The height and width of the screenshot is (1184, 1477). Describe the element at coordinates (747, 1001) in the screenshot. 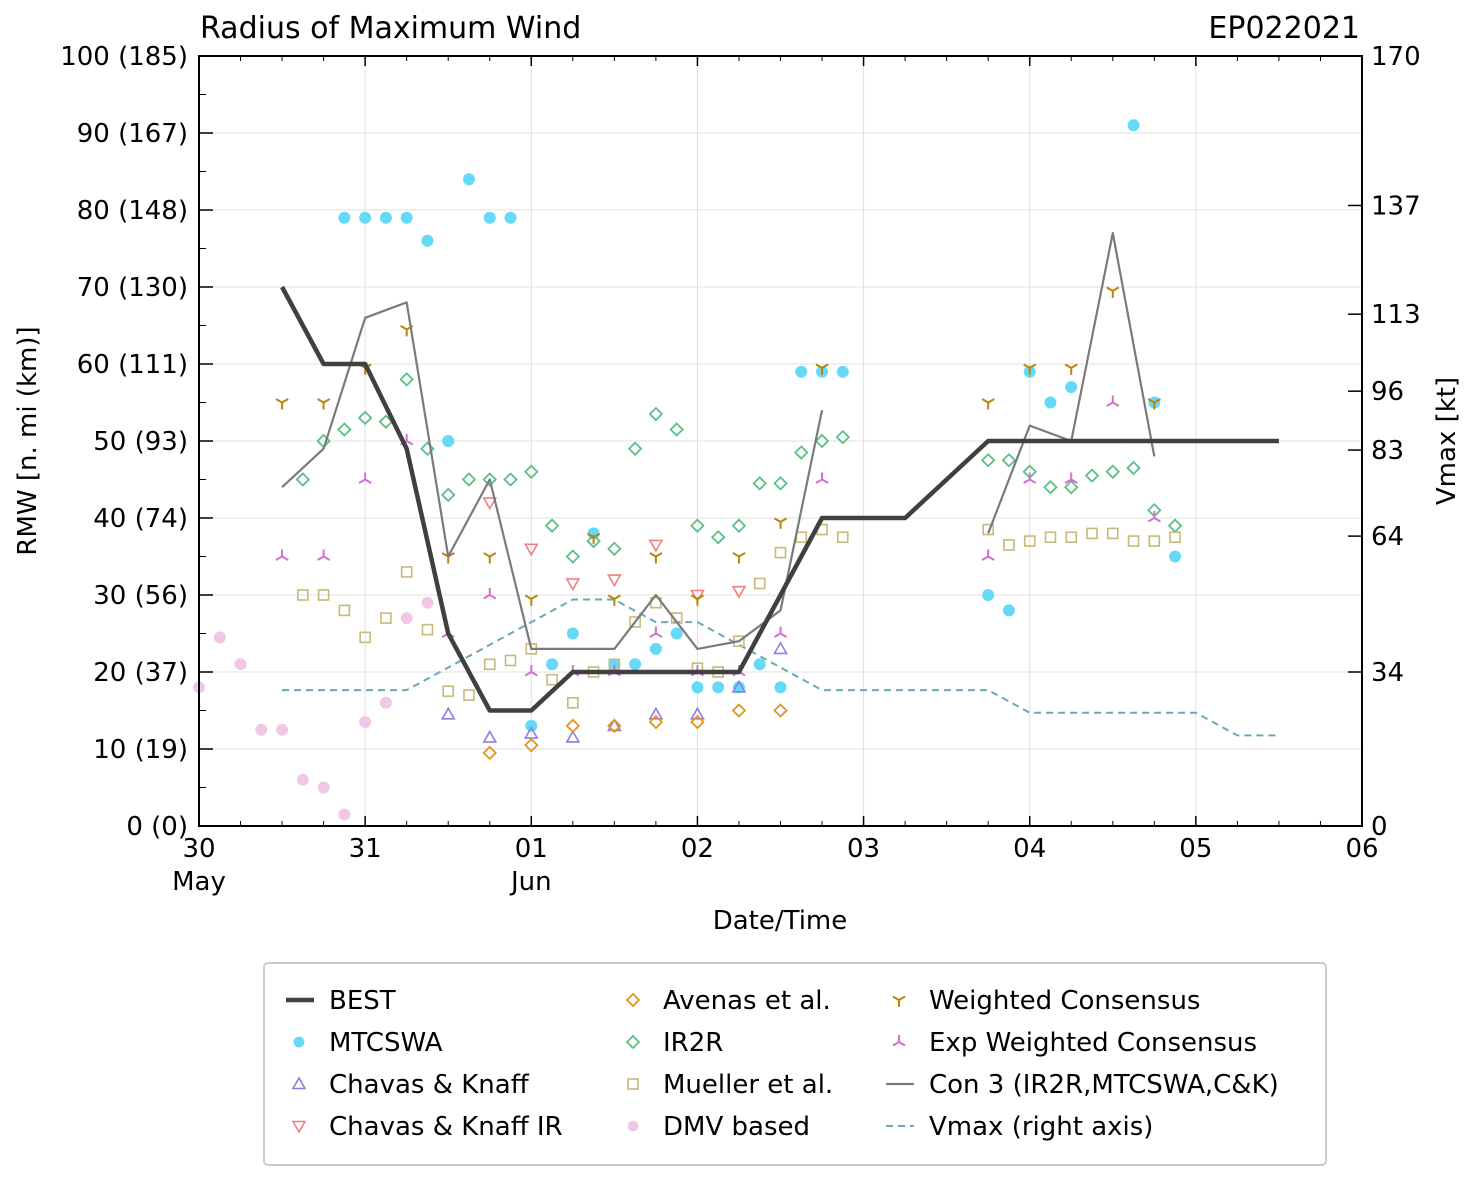

I see `legend-label: Avenas et al.` at that location.